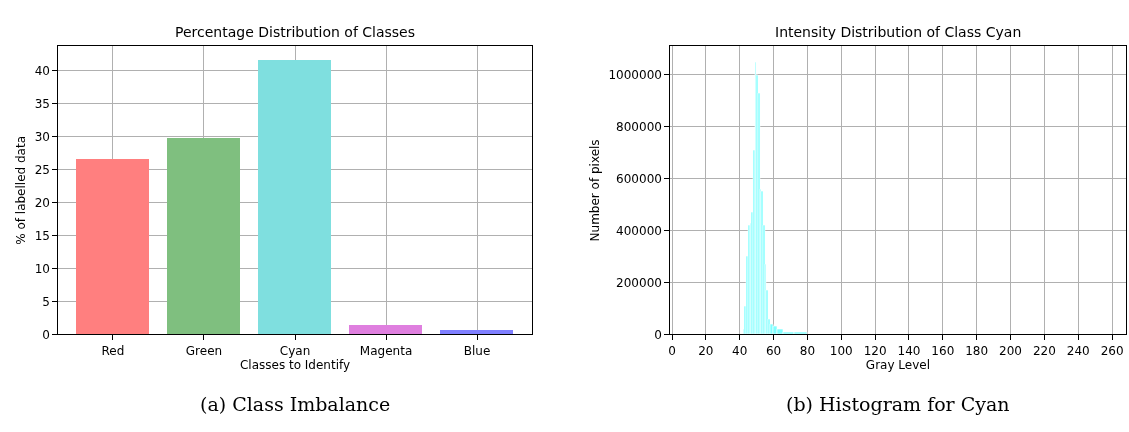 Image resolution: width=1129 pixels, height=432 pixels. What do you see at coordinates (204, 350) in the screenshot?
I see `x-tick-label: Green` at bounding box center [204, 350].